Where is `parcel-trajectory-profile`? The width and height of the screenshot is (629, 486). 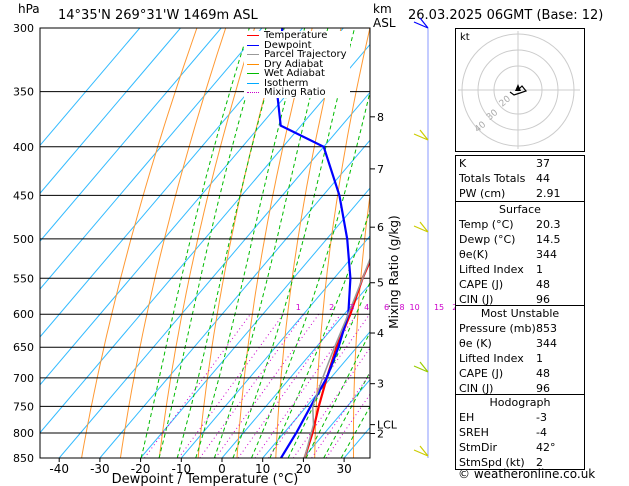 parcel-trajectory-profile is located at coordinates (336, 357).